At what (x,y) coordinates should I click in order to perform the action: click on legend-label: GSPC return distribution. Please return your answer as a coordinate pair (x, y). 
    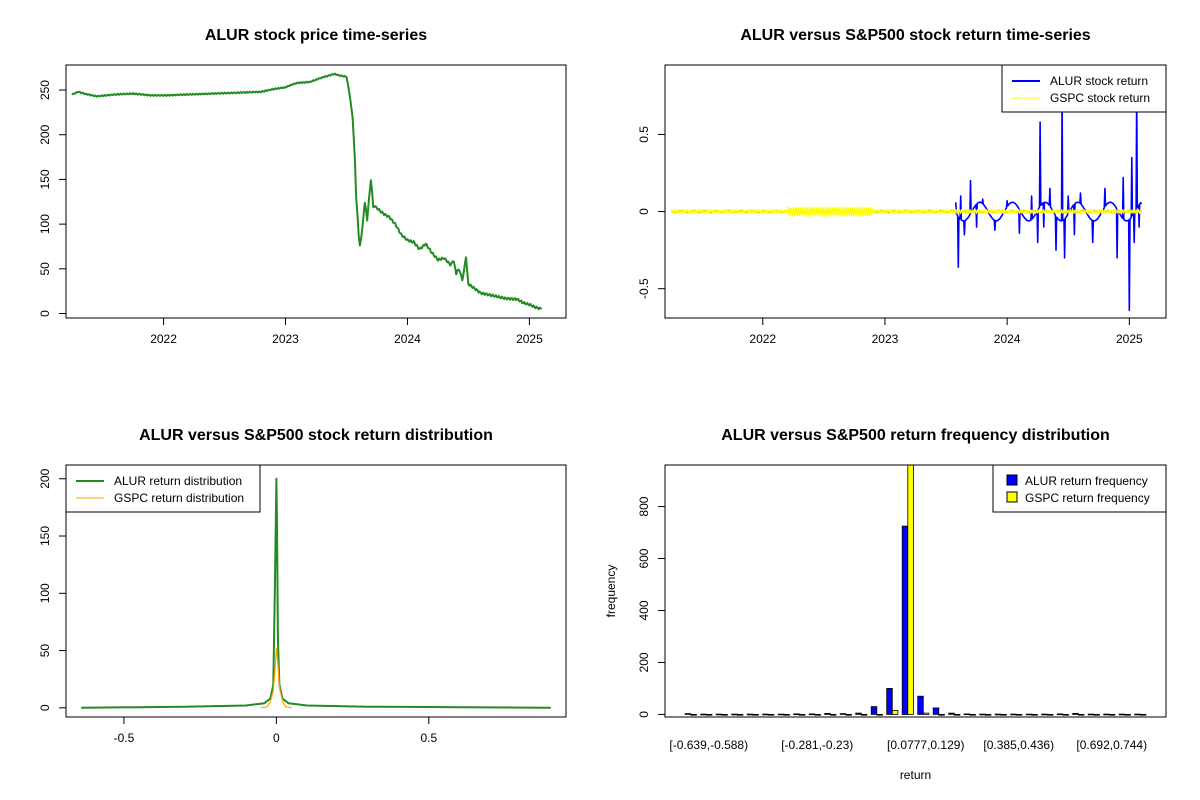
    Looking at the image, I should click on (179, 498).